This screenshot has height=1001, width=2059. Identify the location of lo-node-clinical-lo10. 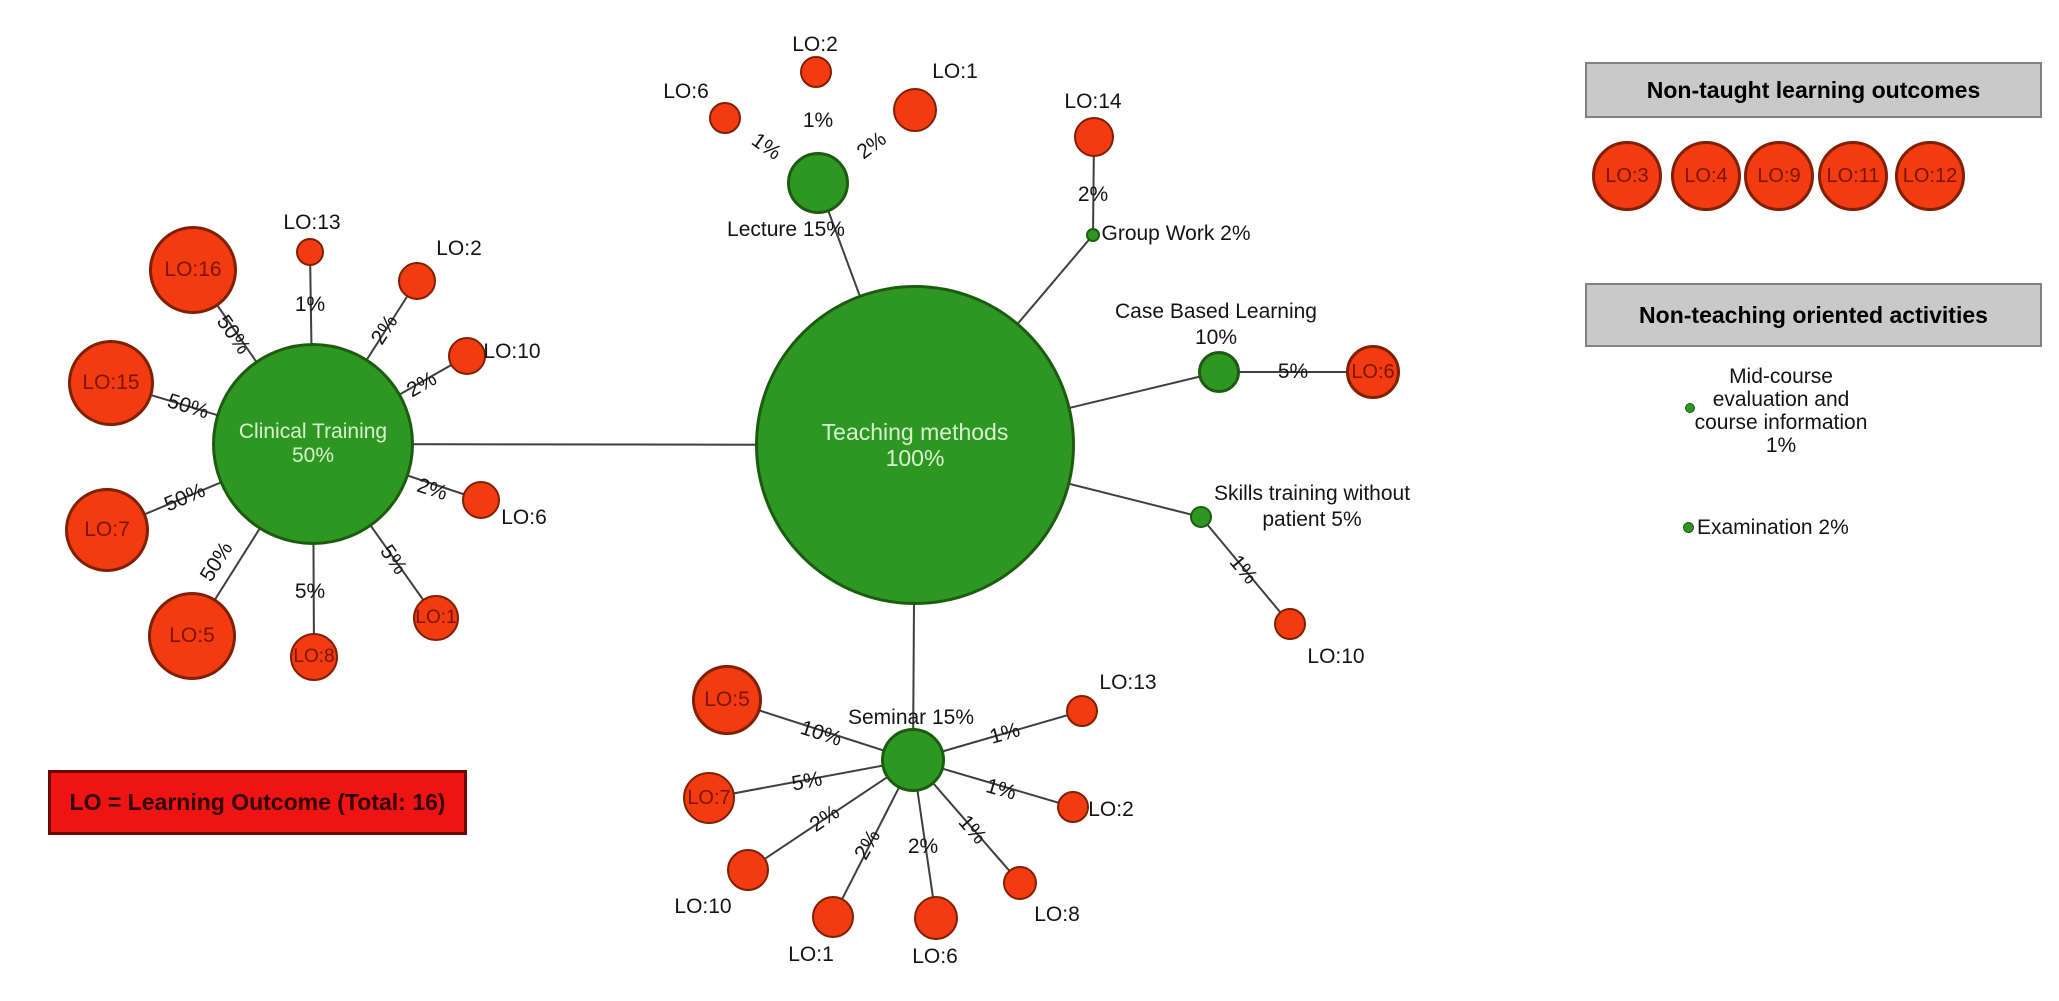
(467, 356).